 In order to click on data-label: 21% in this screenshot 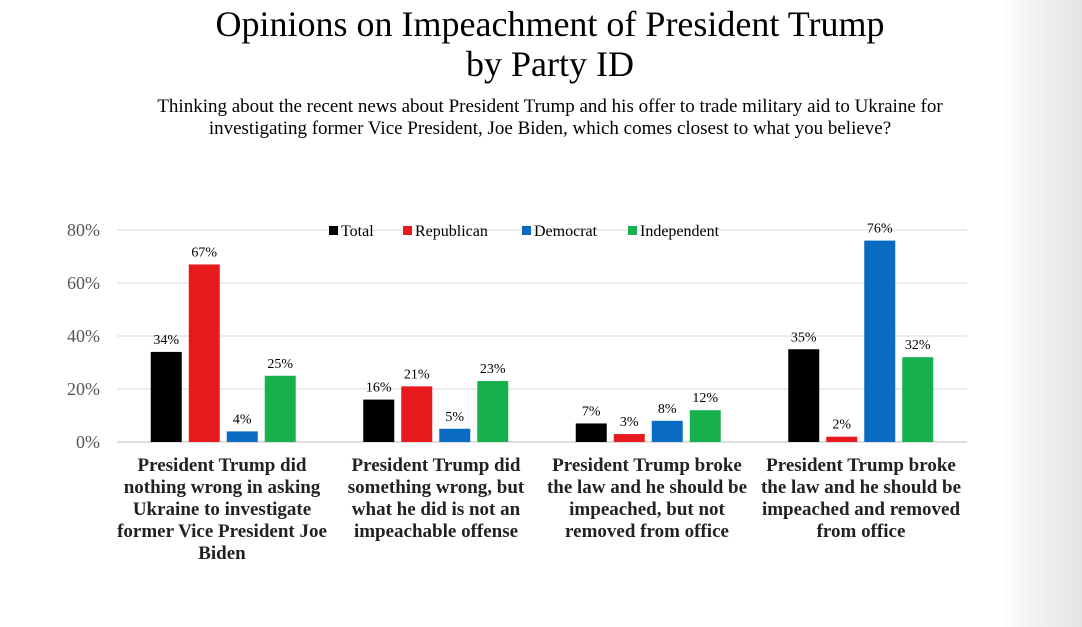, I will do `click(417, 374)`.